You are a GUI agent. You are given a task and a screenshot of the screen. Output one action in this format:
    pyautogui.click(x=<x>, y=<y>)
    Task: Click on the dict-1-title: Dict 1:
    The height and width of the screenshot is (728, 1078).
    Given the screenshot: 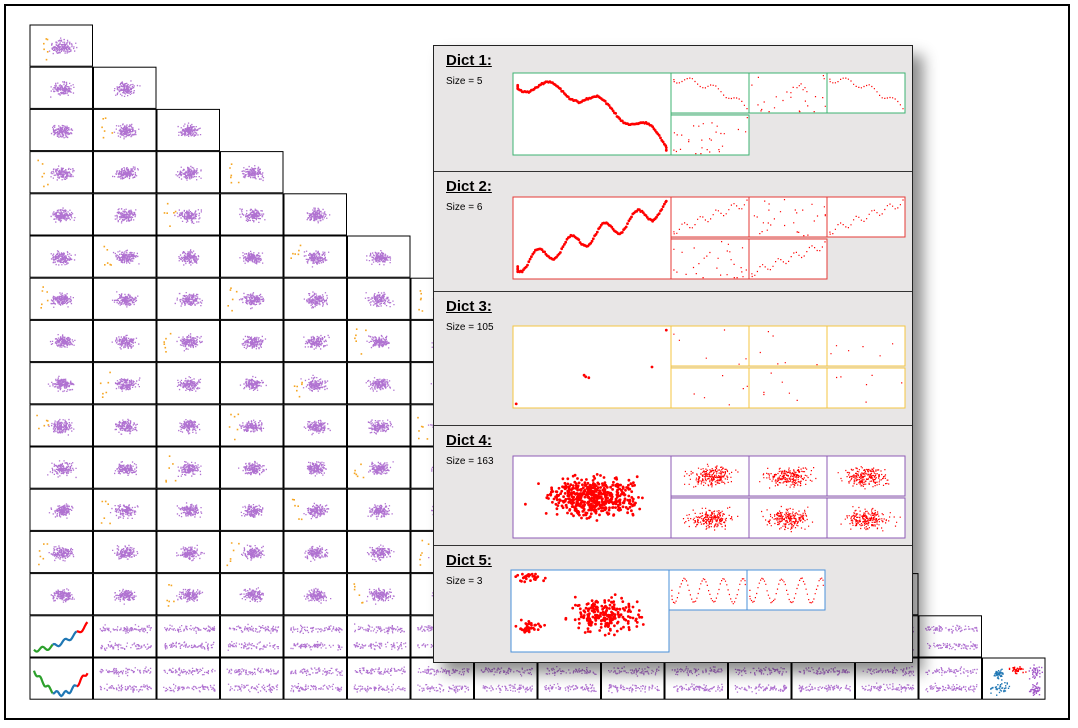 What is the action you would take?
    pyautogui.click(x=469, y=60)
    